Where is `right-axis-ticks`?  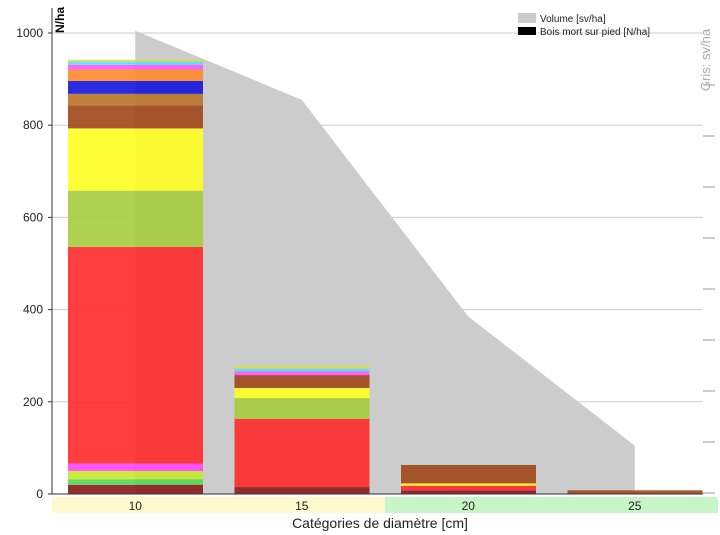 right-axis-ticks is located at coordinates (709, 289).